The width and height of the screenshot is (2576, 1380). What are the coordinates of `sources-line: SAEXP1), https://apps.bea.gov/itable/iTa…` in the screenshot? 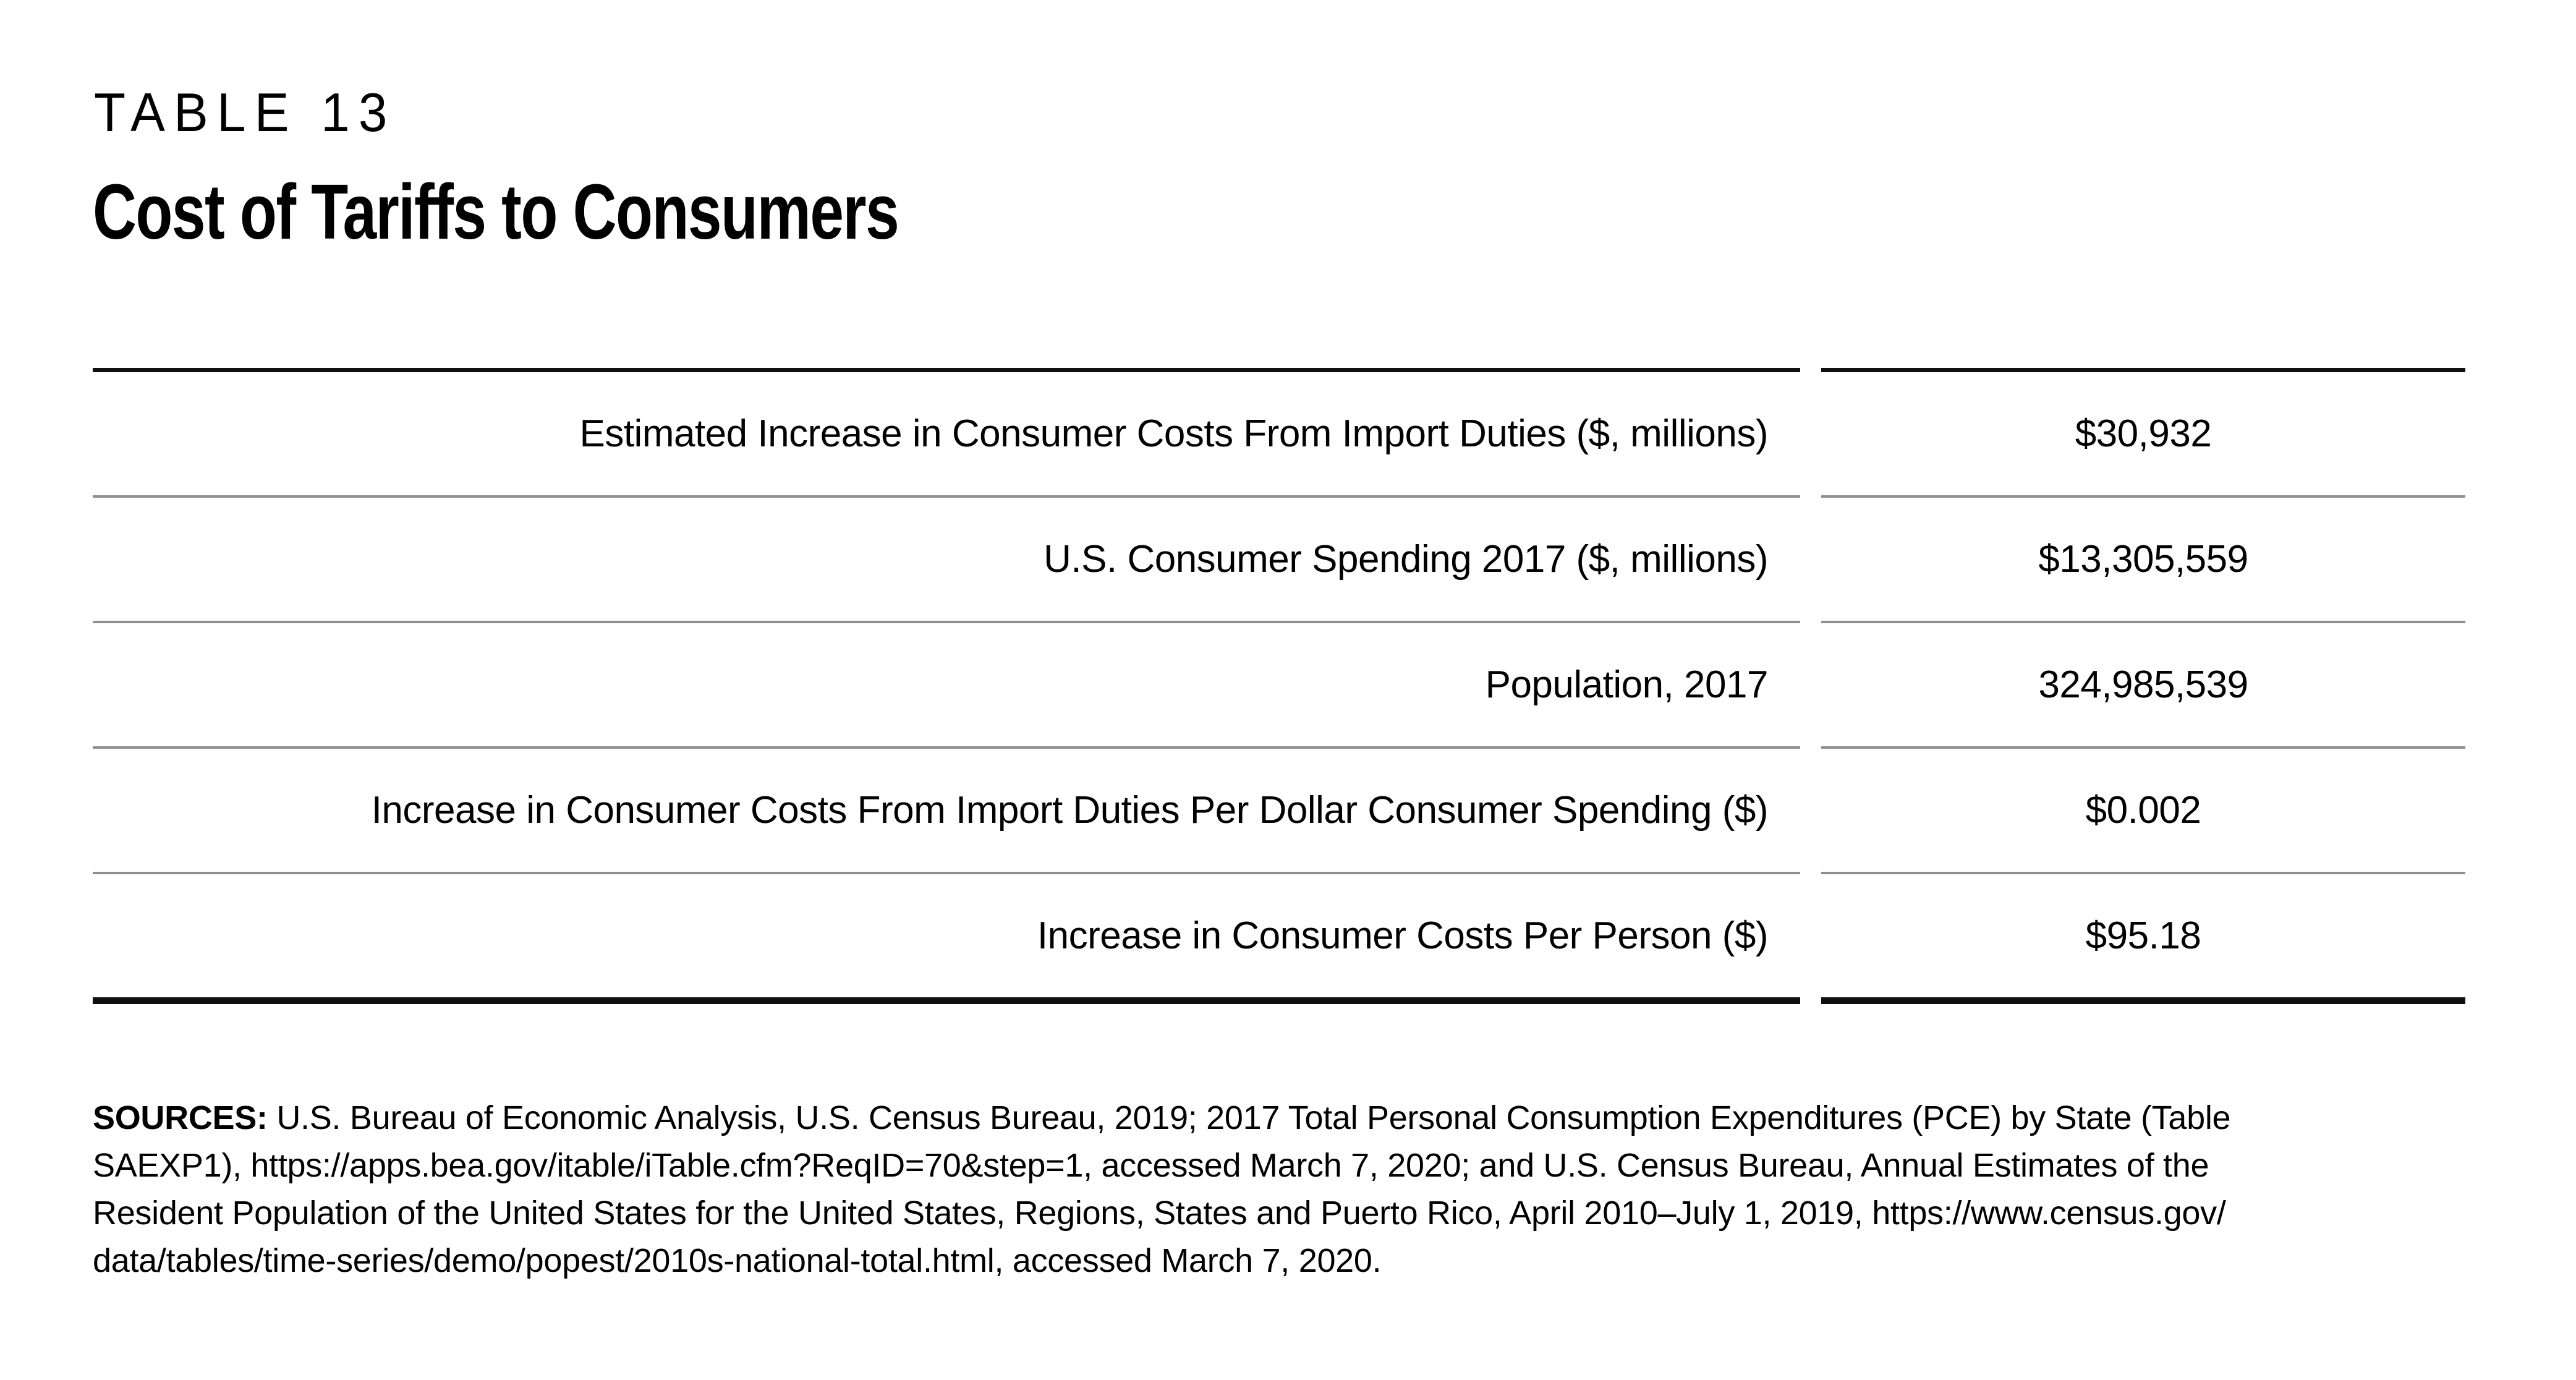 It's located at (1151, 1165).